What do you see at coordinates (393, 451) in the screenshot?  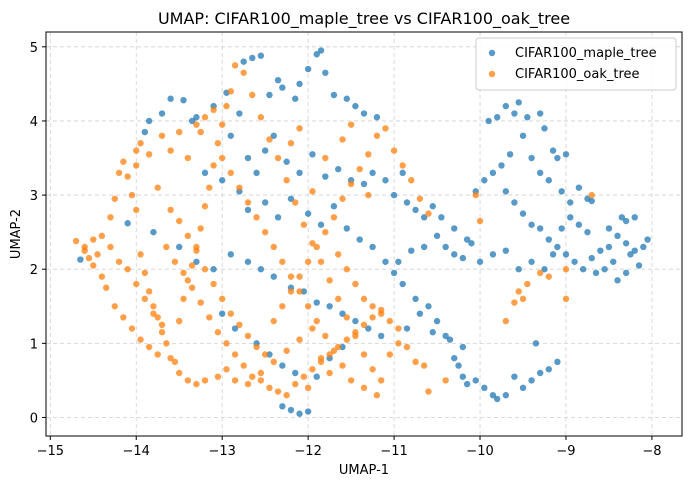 I see `x-tick-label: −11` at bounding box center [393, 451].